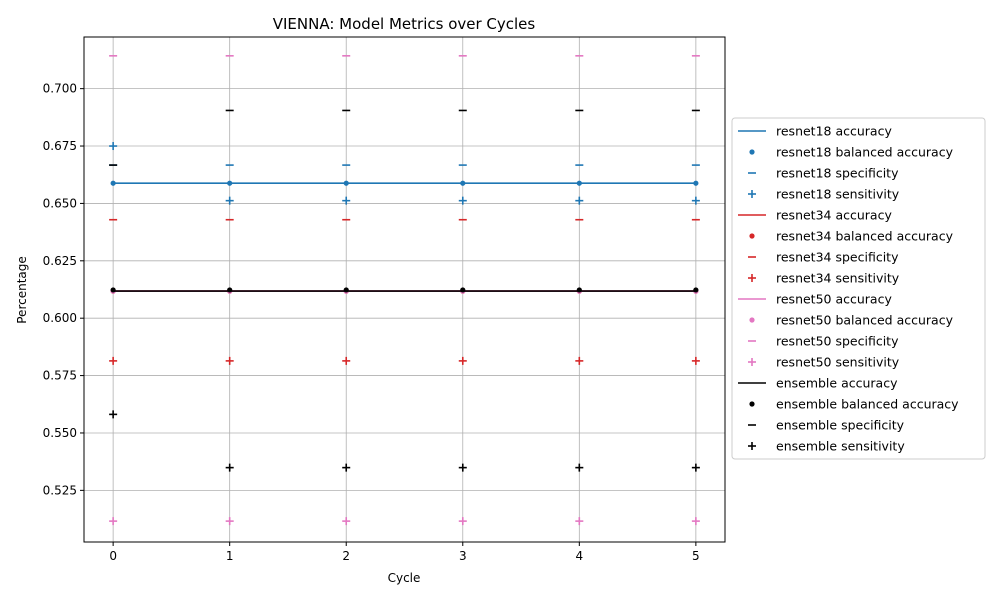 This screenshot has width=1000, height=600. What do you see at coordinates (22, 290) in the screenshot?
I see `y-axis-label: Percentage` at bounding box center [22, 290].